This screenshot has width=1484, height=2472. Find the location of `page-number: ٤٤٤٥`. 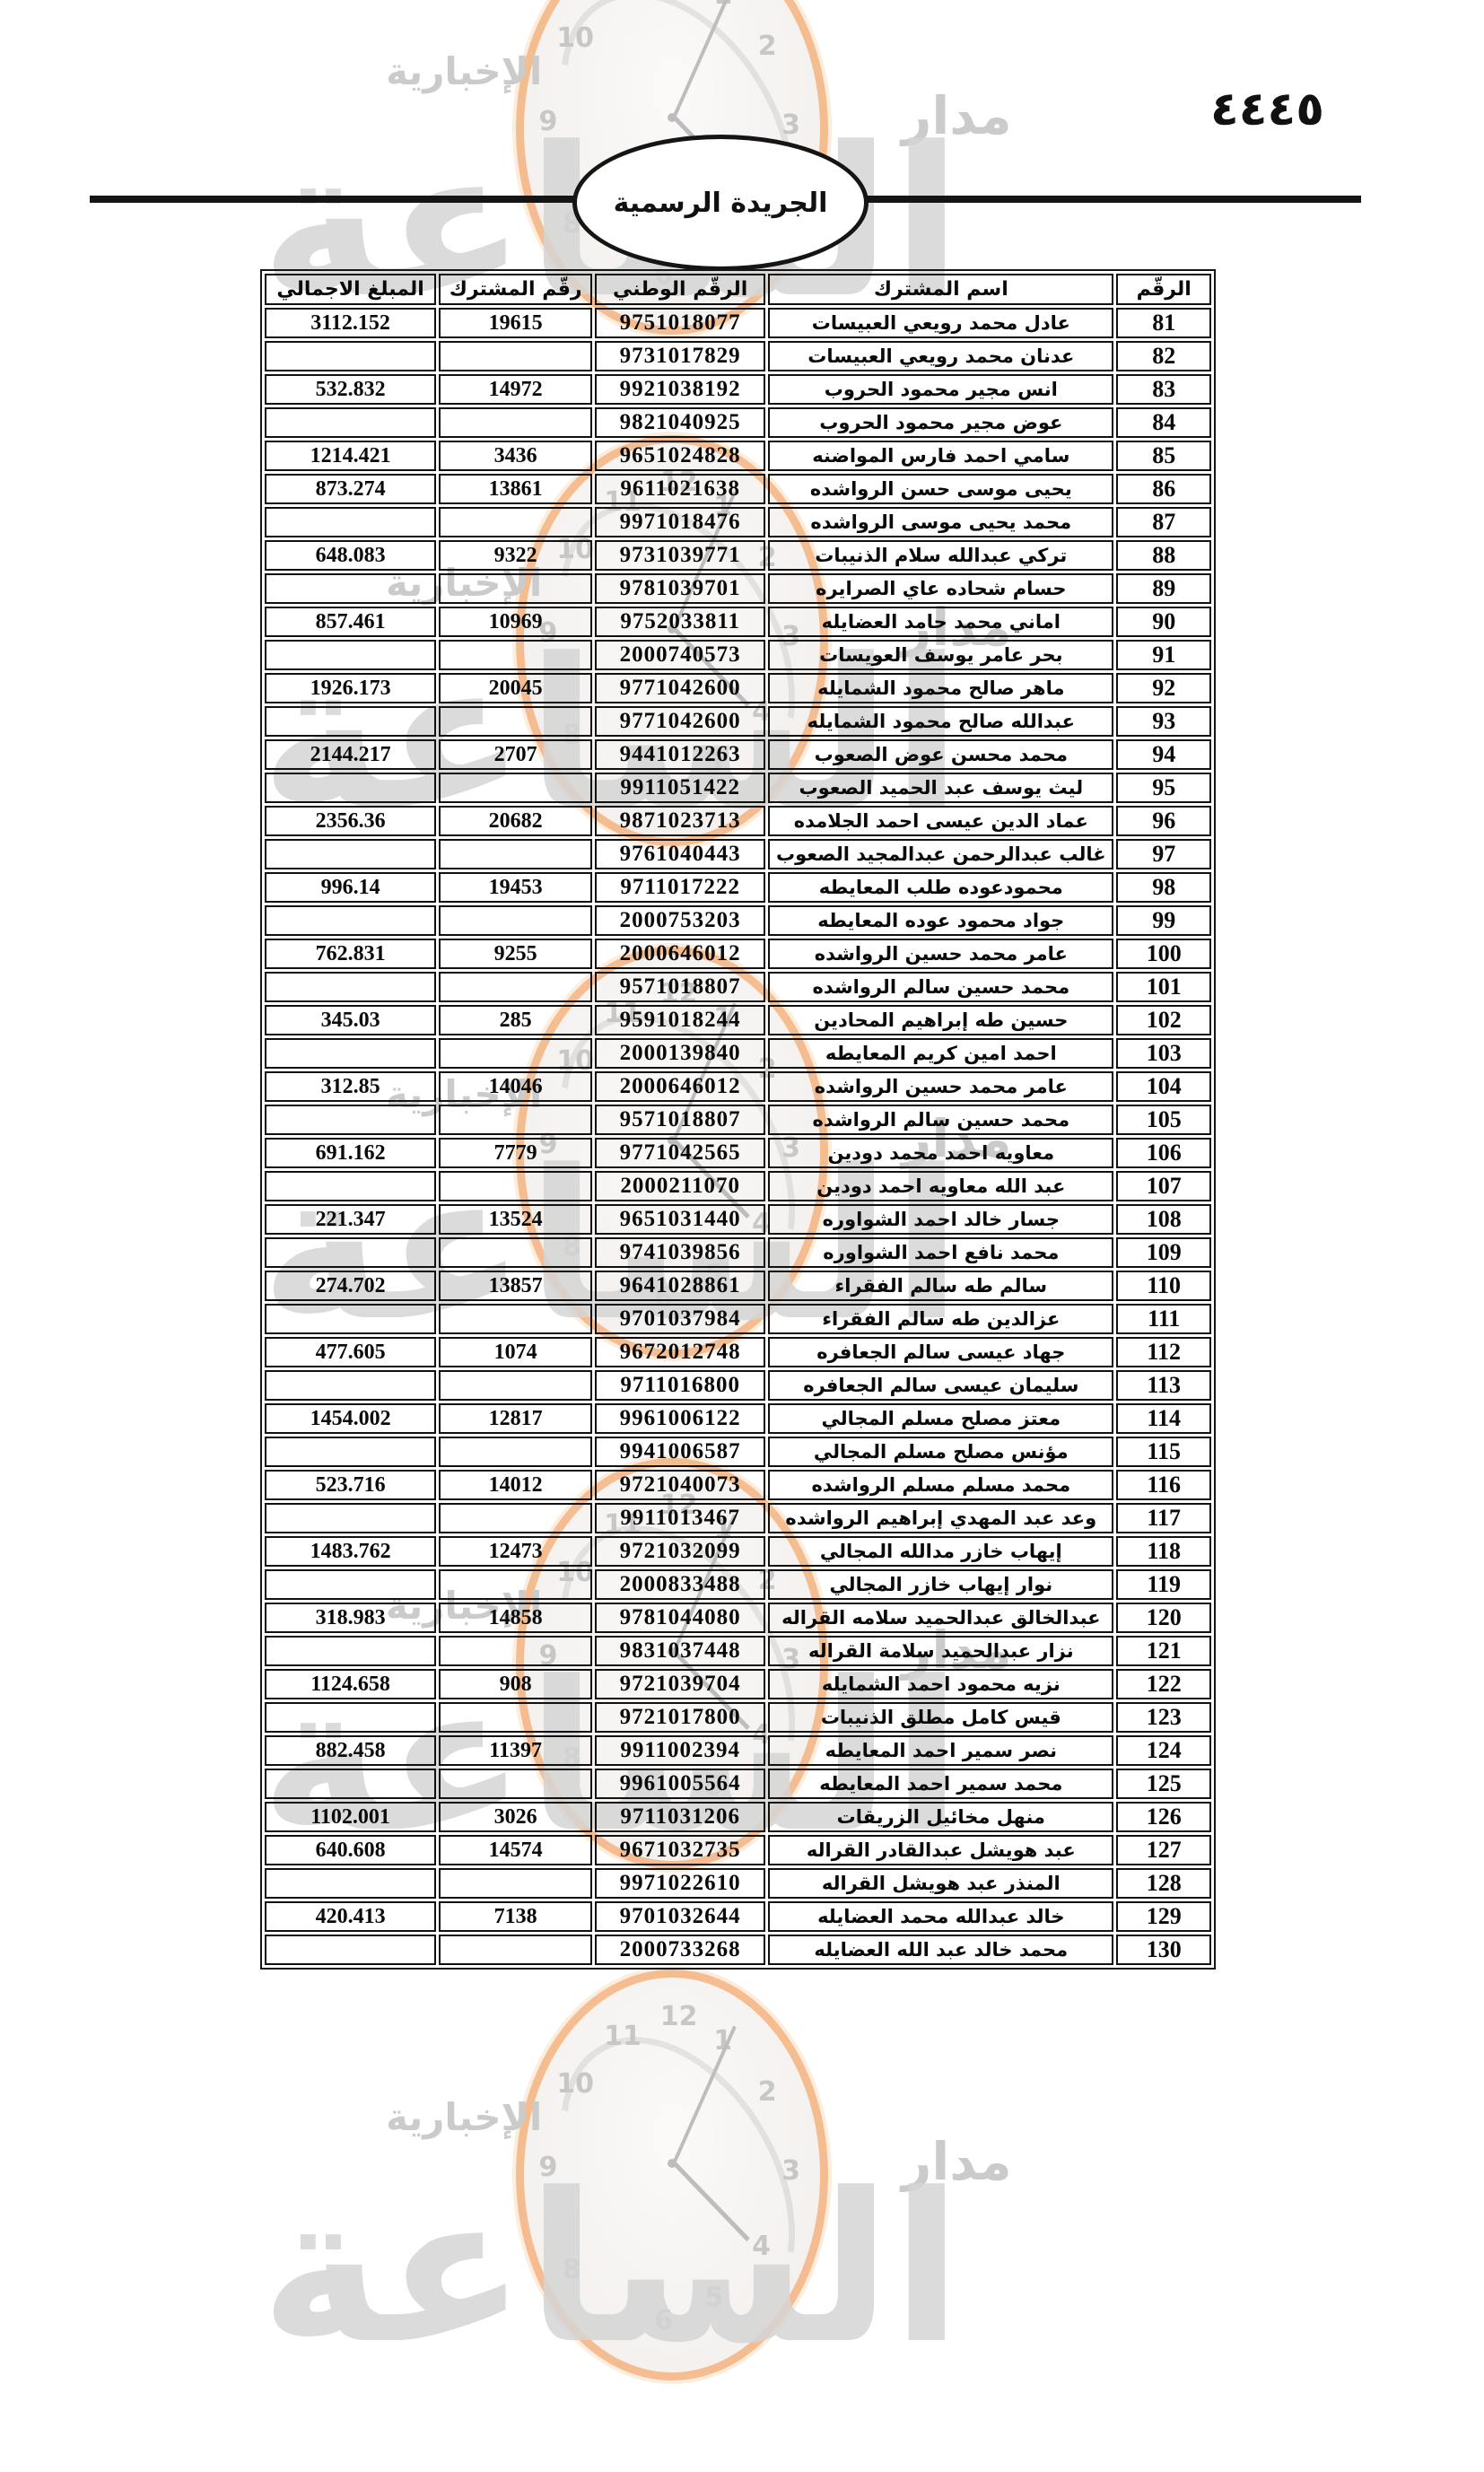

page-number: ٤٤٤٥ is located at coordinates (1267, 109).